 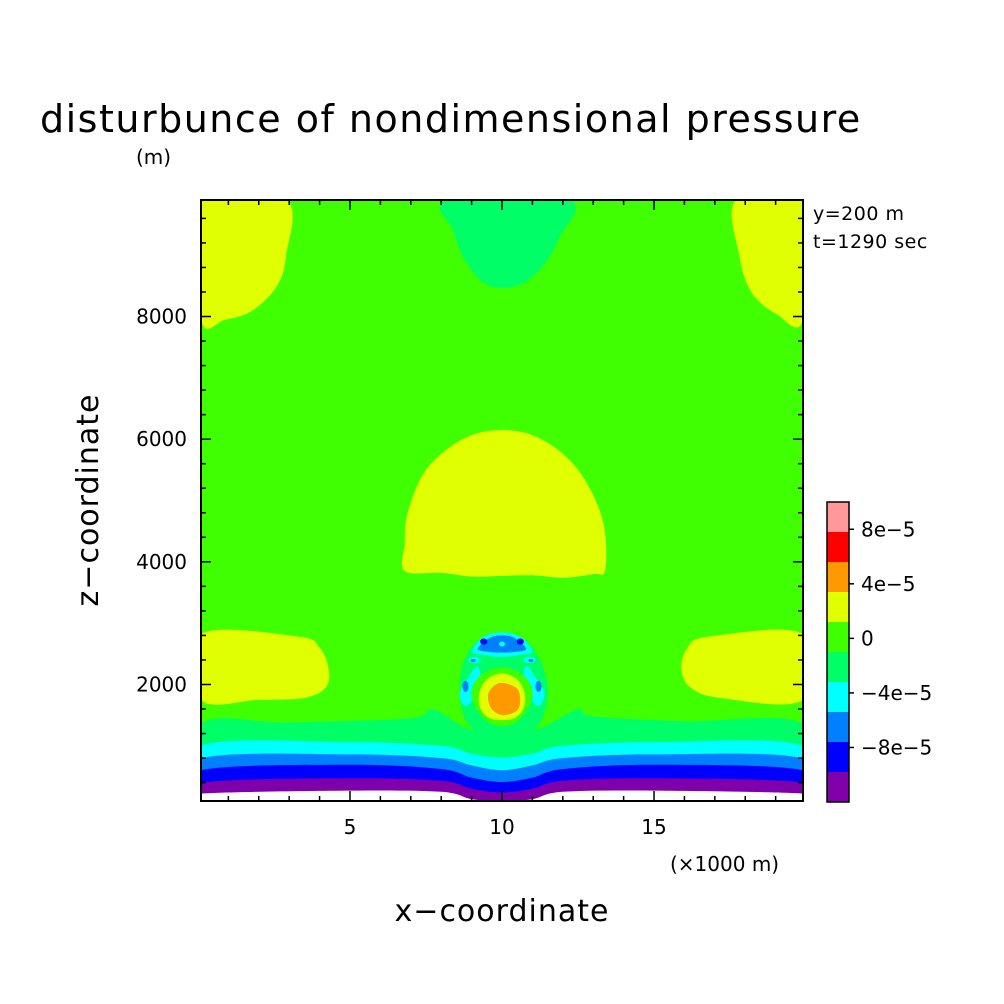 I want to click on y-tick-label: 8000, so click(x=161, y=317).